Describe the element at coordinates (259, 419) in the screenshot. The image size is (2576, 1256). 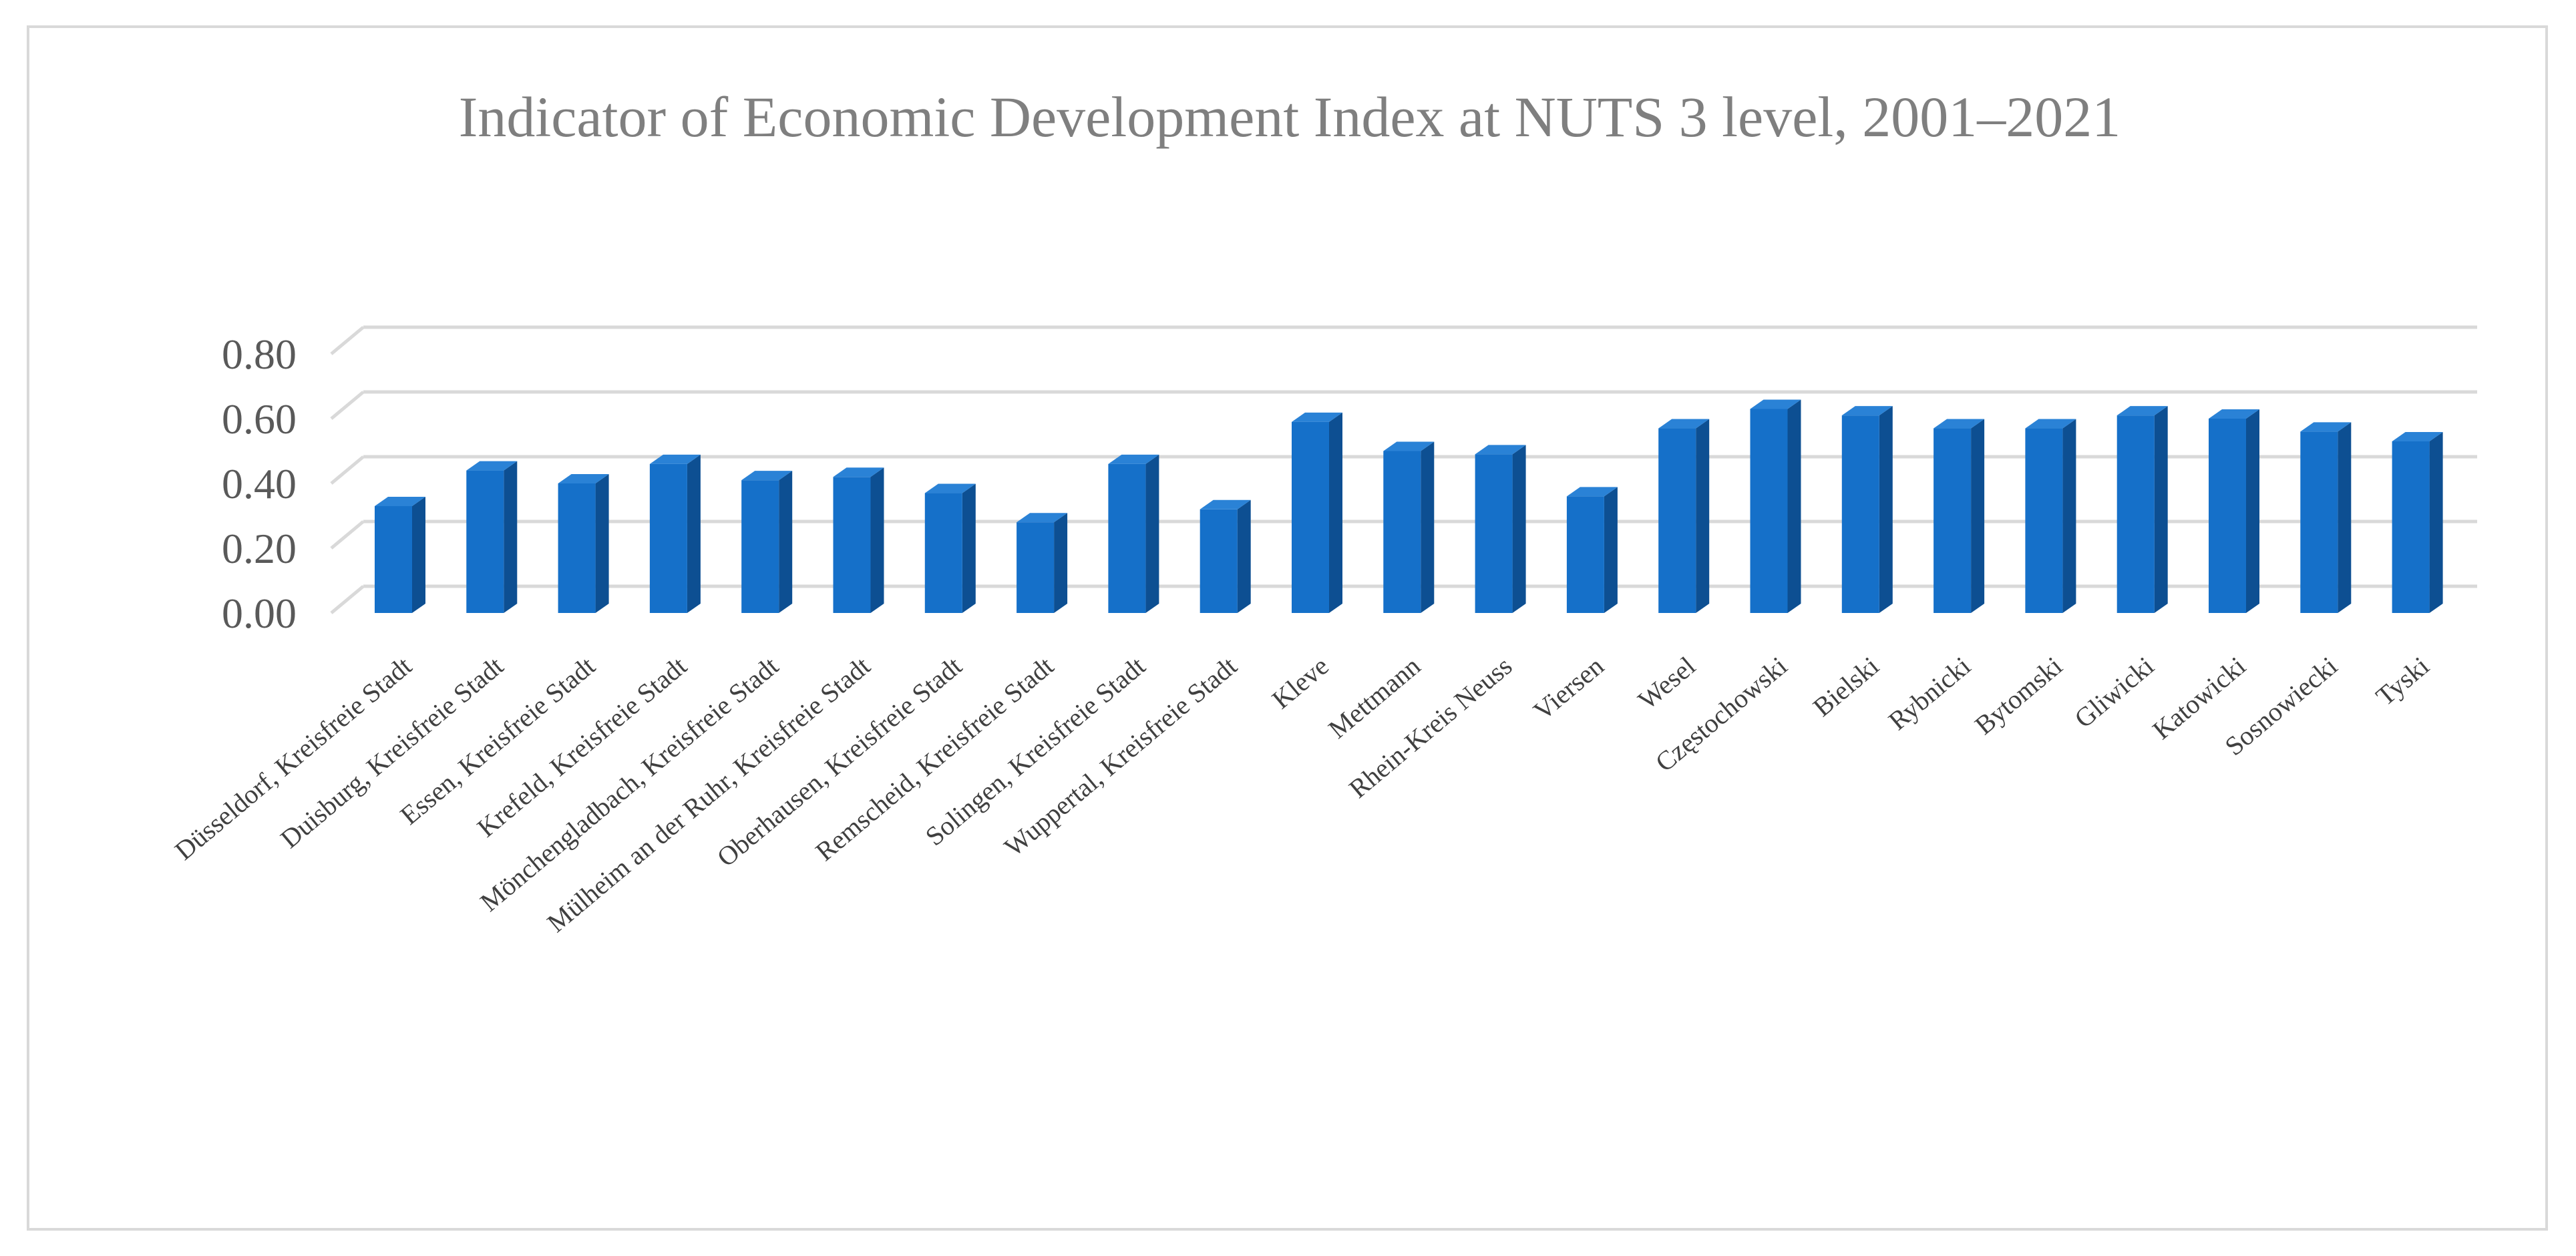
I see `y-tick-label: 0.60` at that location.